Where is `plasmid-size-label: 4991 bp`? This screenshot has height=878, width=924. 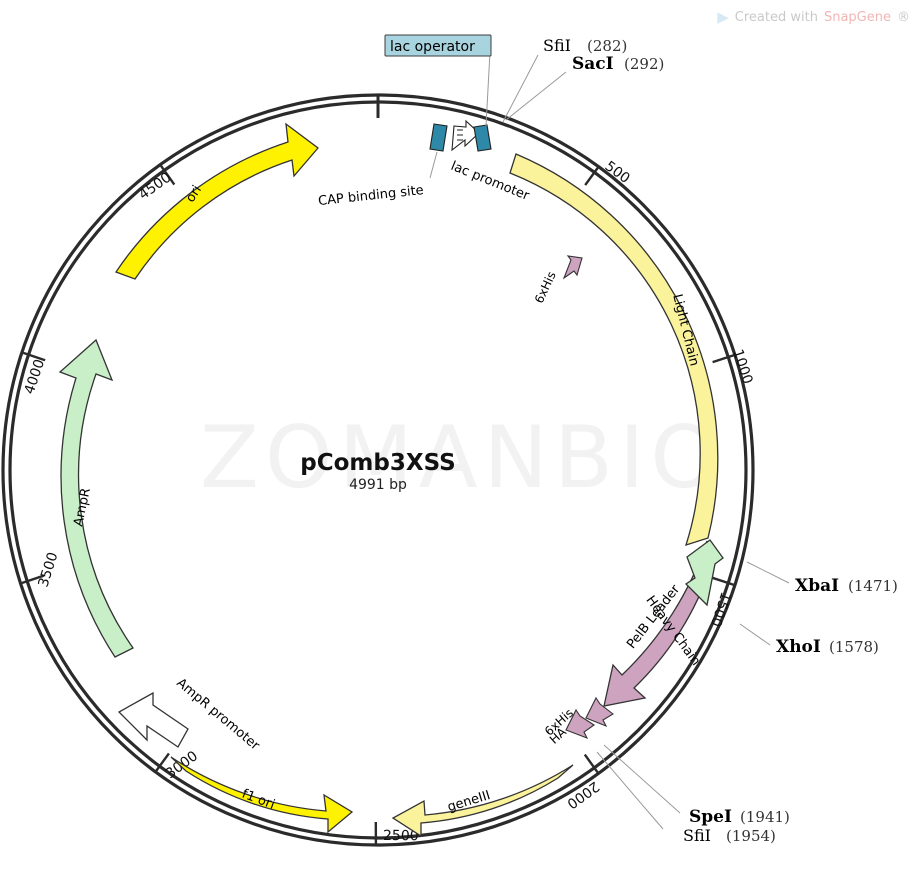
plasmid-size-label: 4991 bp is located at coordinates (378, 485).